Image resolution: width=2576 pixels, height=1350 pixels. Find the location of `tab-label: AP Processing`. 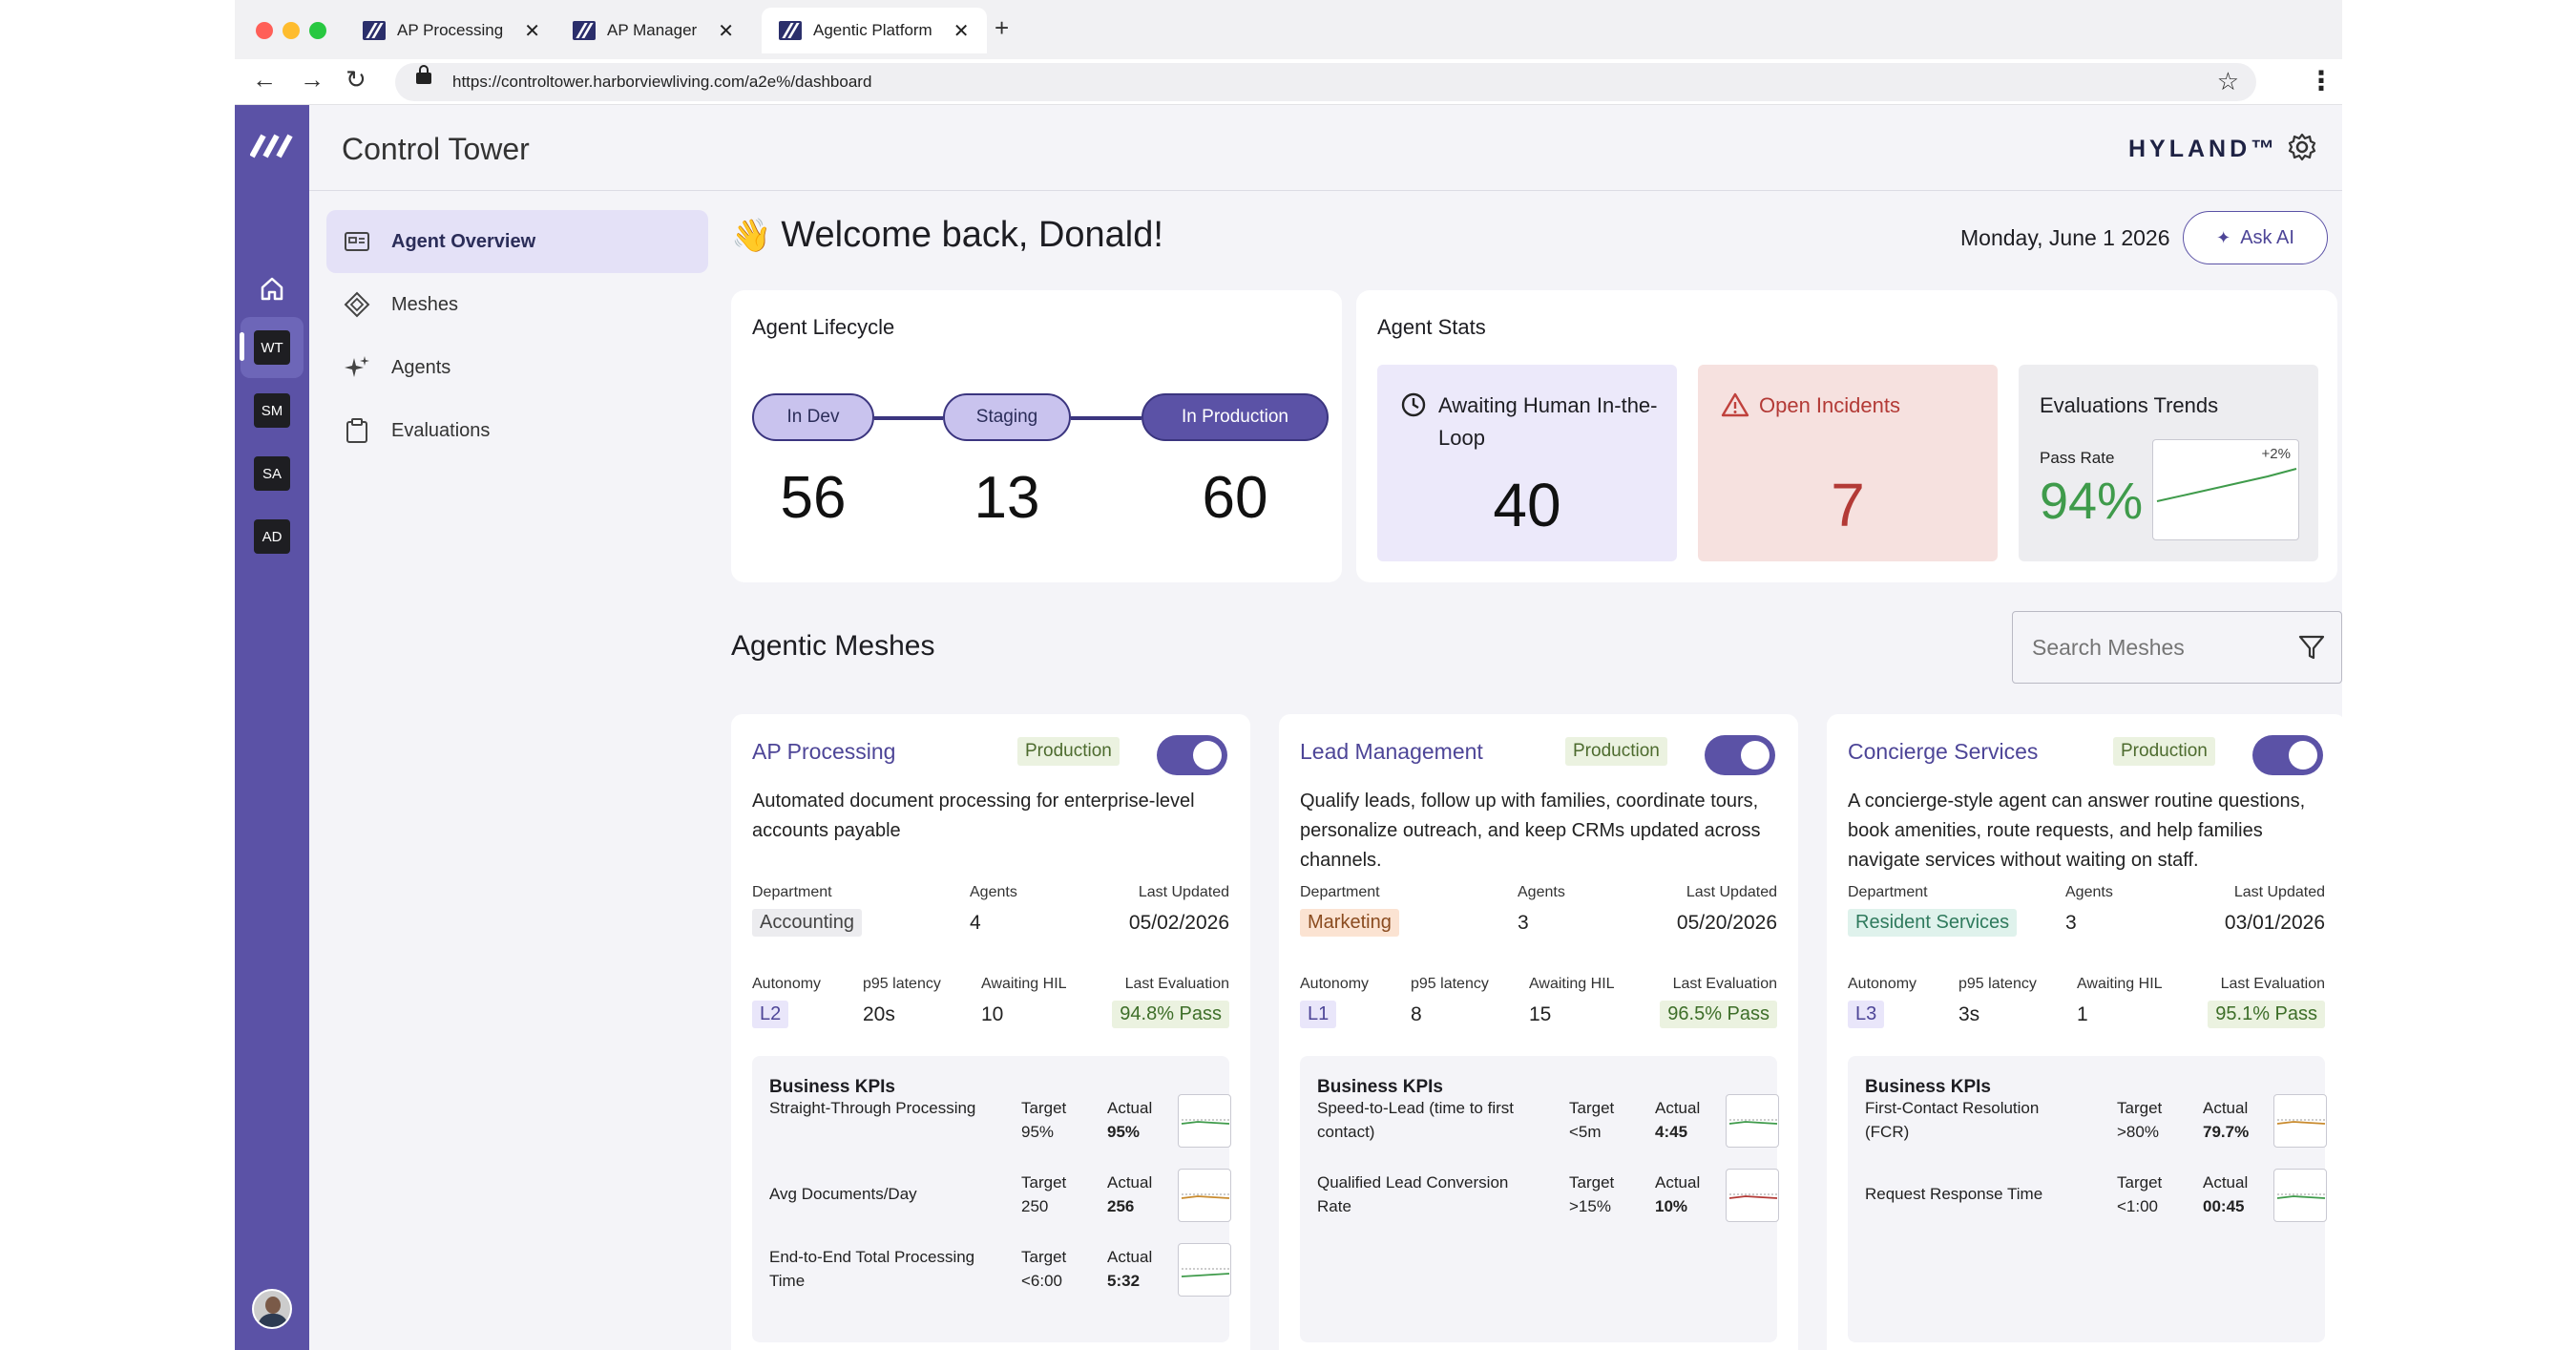

tab-label: AP Processing is located at coordinates (450, 30).